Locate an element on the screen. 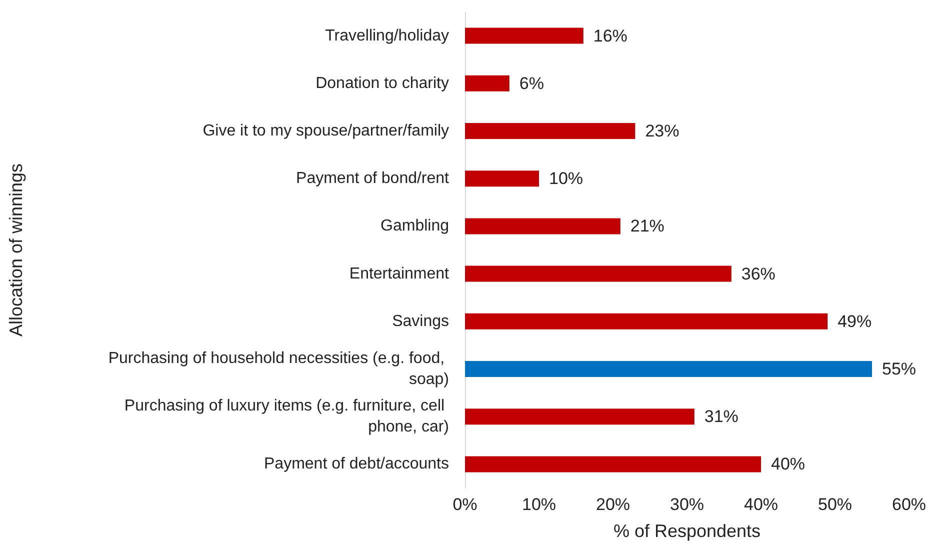  data-label: 6% is located at coordinates (531, 83).